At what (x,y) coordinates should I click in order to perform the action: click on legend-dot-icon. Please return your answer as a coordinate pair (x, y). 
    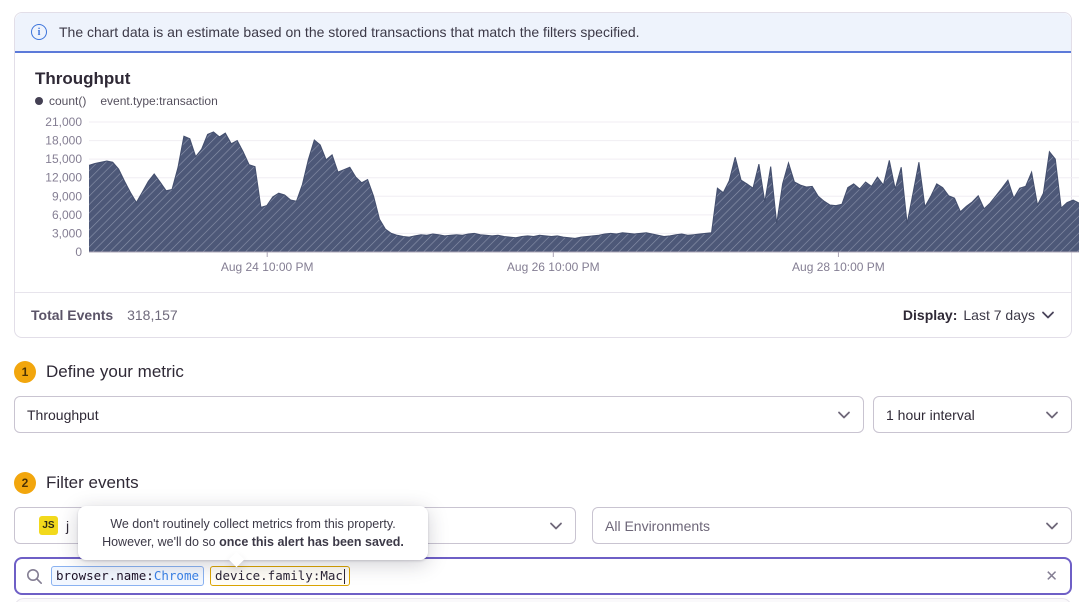
    Looking at the image, I should click on (39, 101).